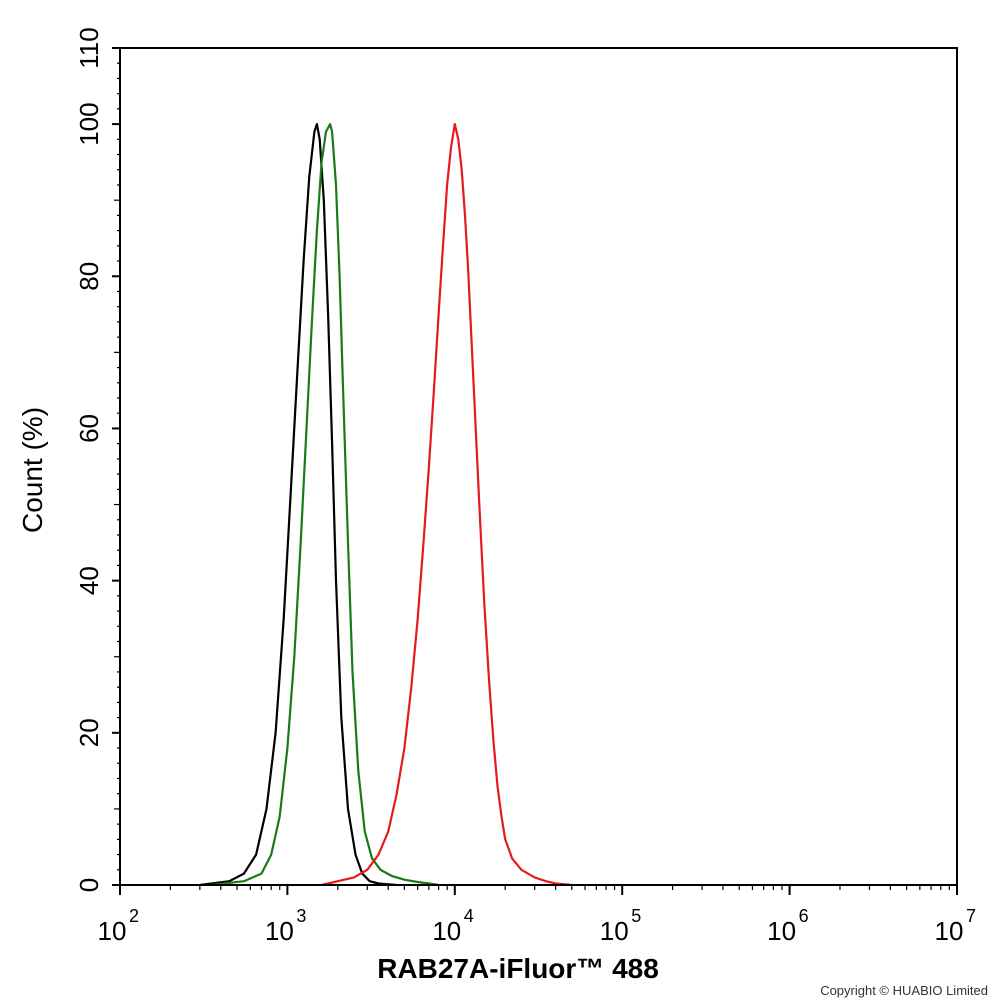 This screenshot has height=1002, width=994. Describe the element at coordinates (804, 916) in the screenshot. I see `x-tick-exponent: 6` at that location.